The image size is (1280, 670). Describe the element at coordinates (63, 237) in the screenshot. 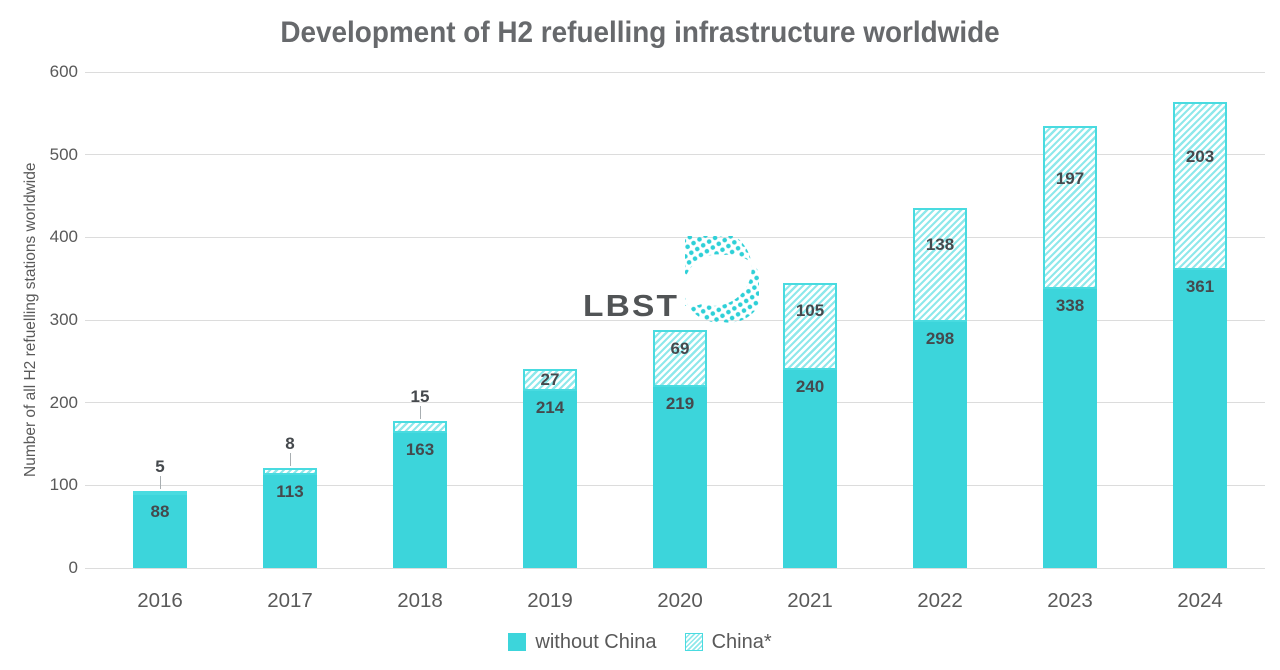

I see `y-tick-label-400: 400` at that location.